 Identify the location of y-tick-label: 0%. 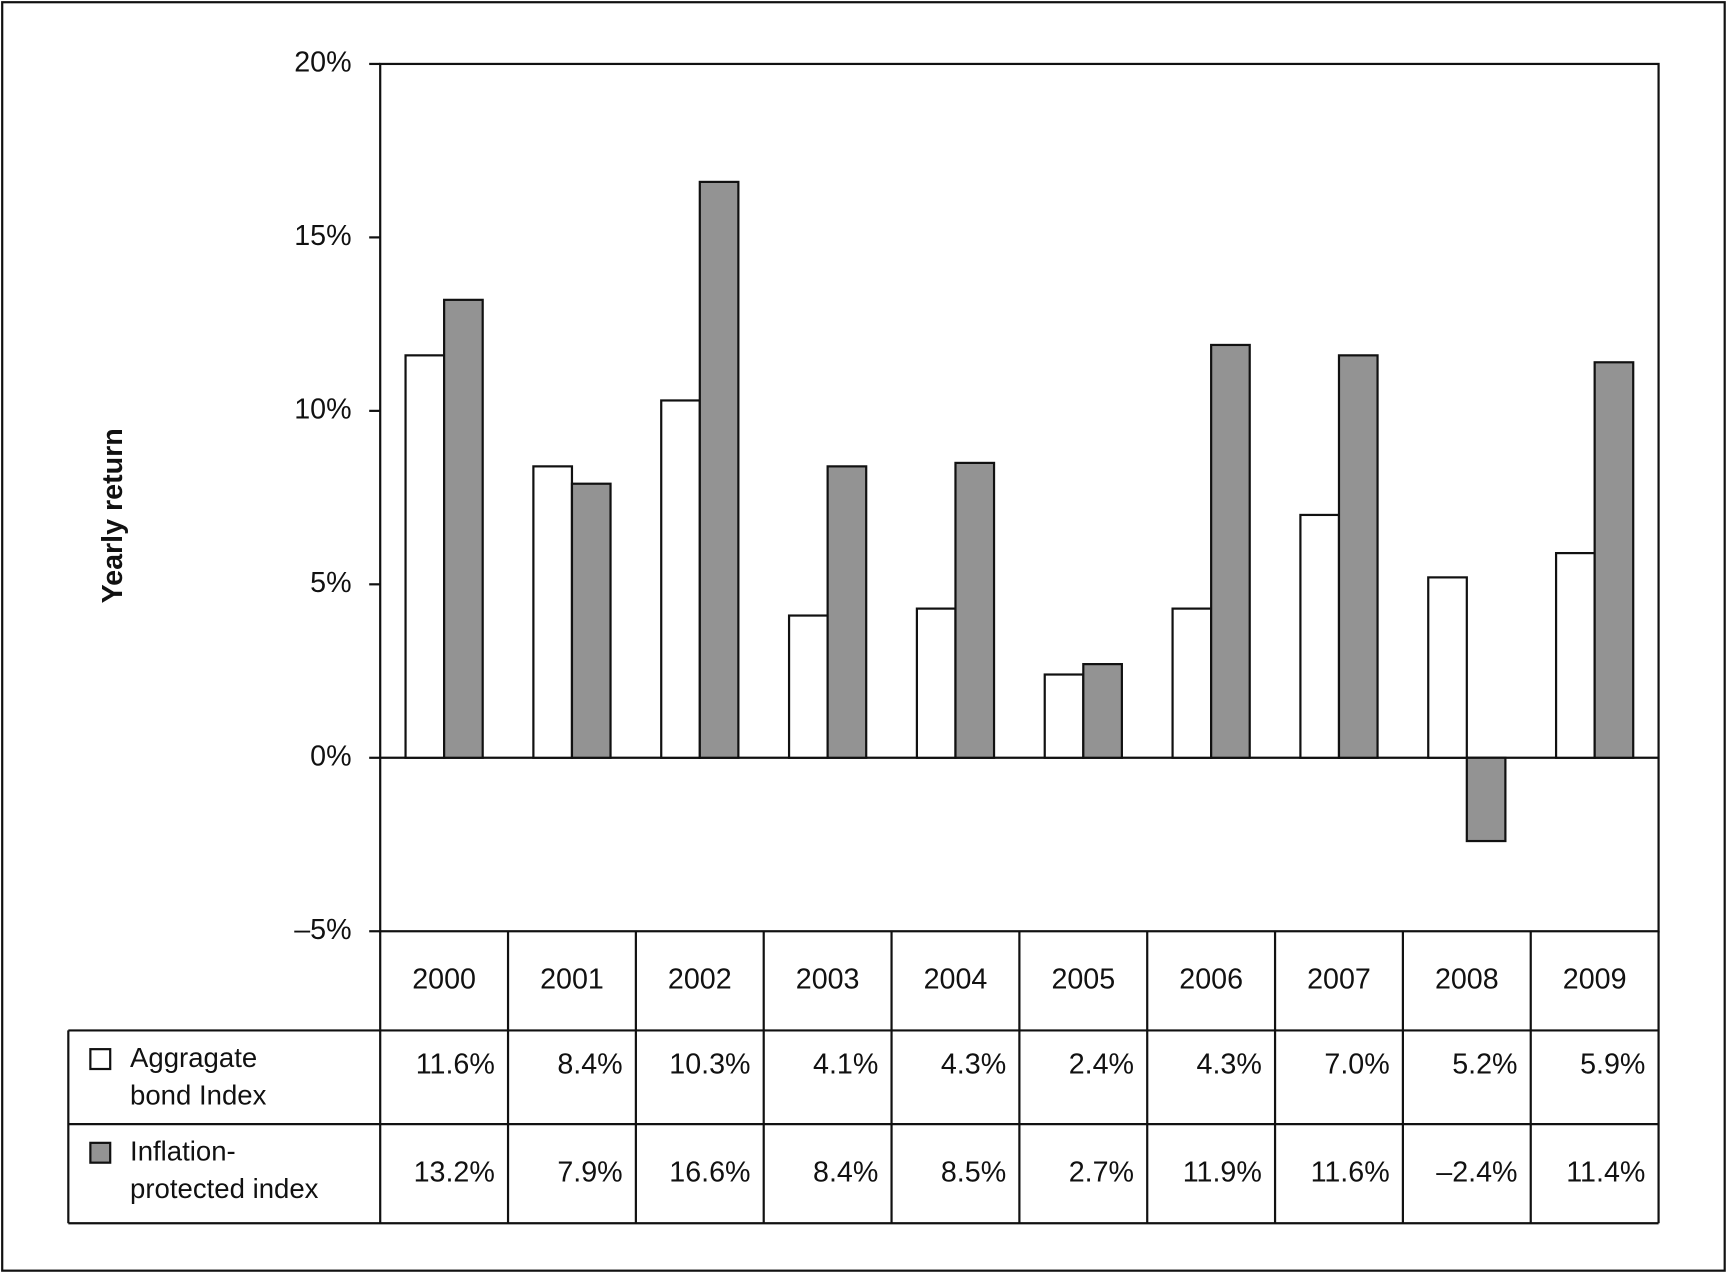
(330, 756).